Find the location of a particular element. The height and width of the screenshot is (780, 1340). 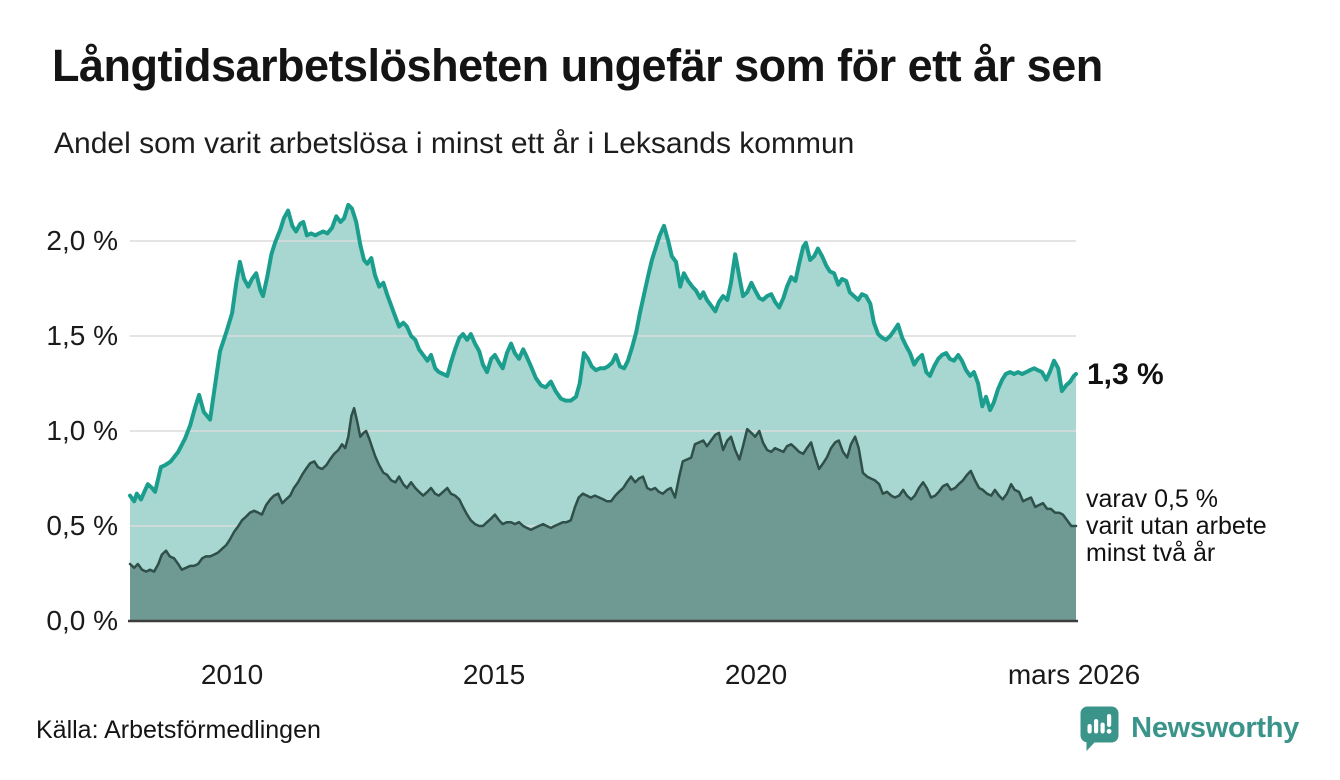

newsworthy-logo: Newsworthy is located at coordinates (1189, 728).